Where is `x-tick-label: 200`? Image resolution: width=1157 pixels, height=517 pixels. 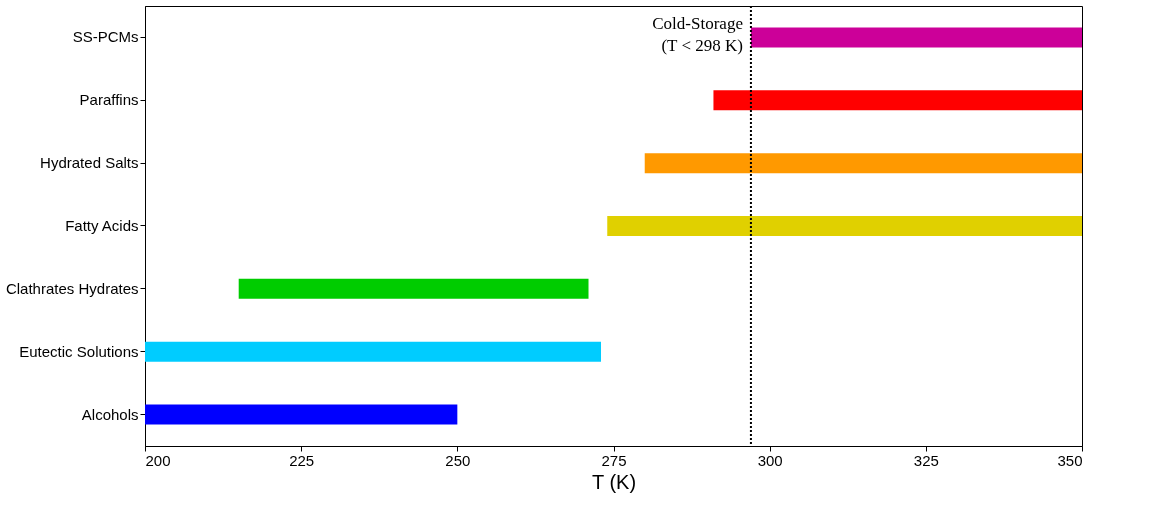 x-tick-label: 200 is located at coordinates (158, 460).